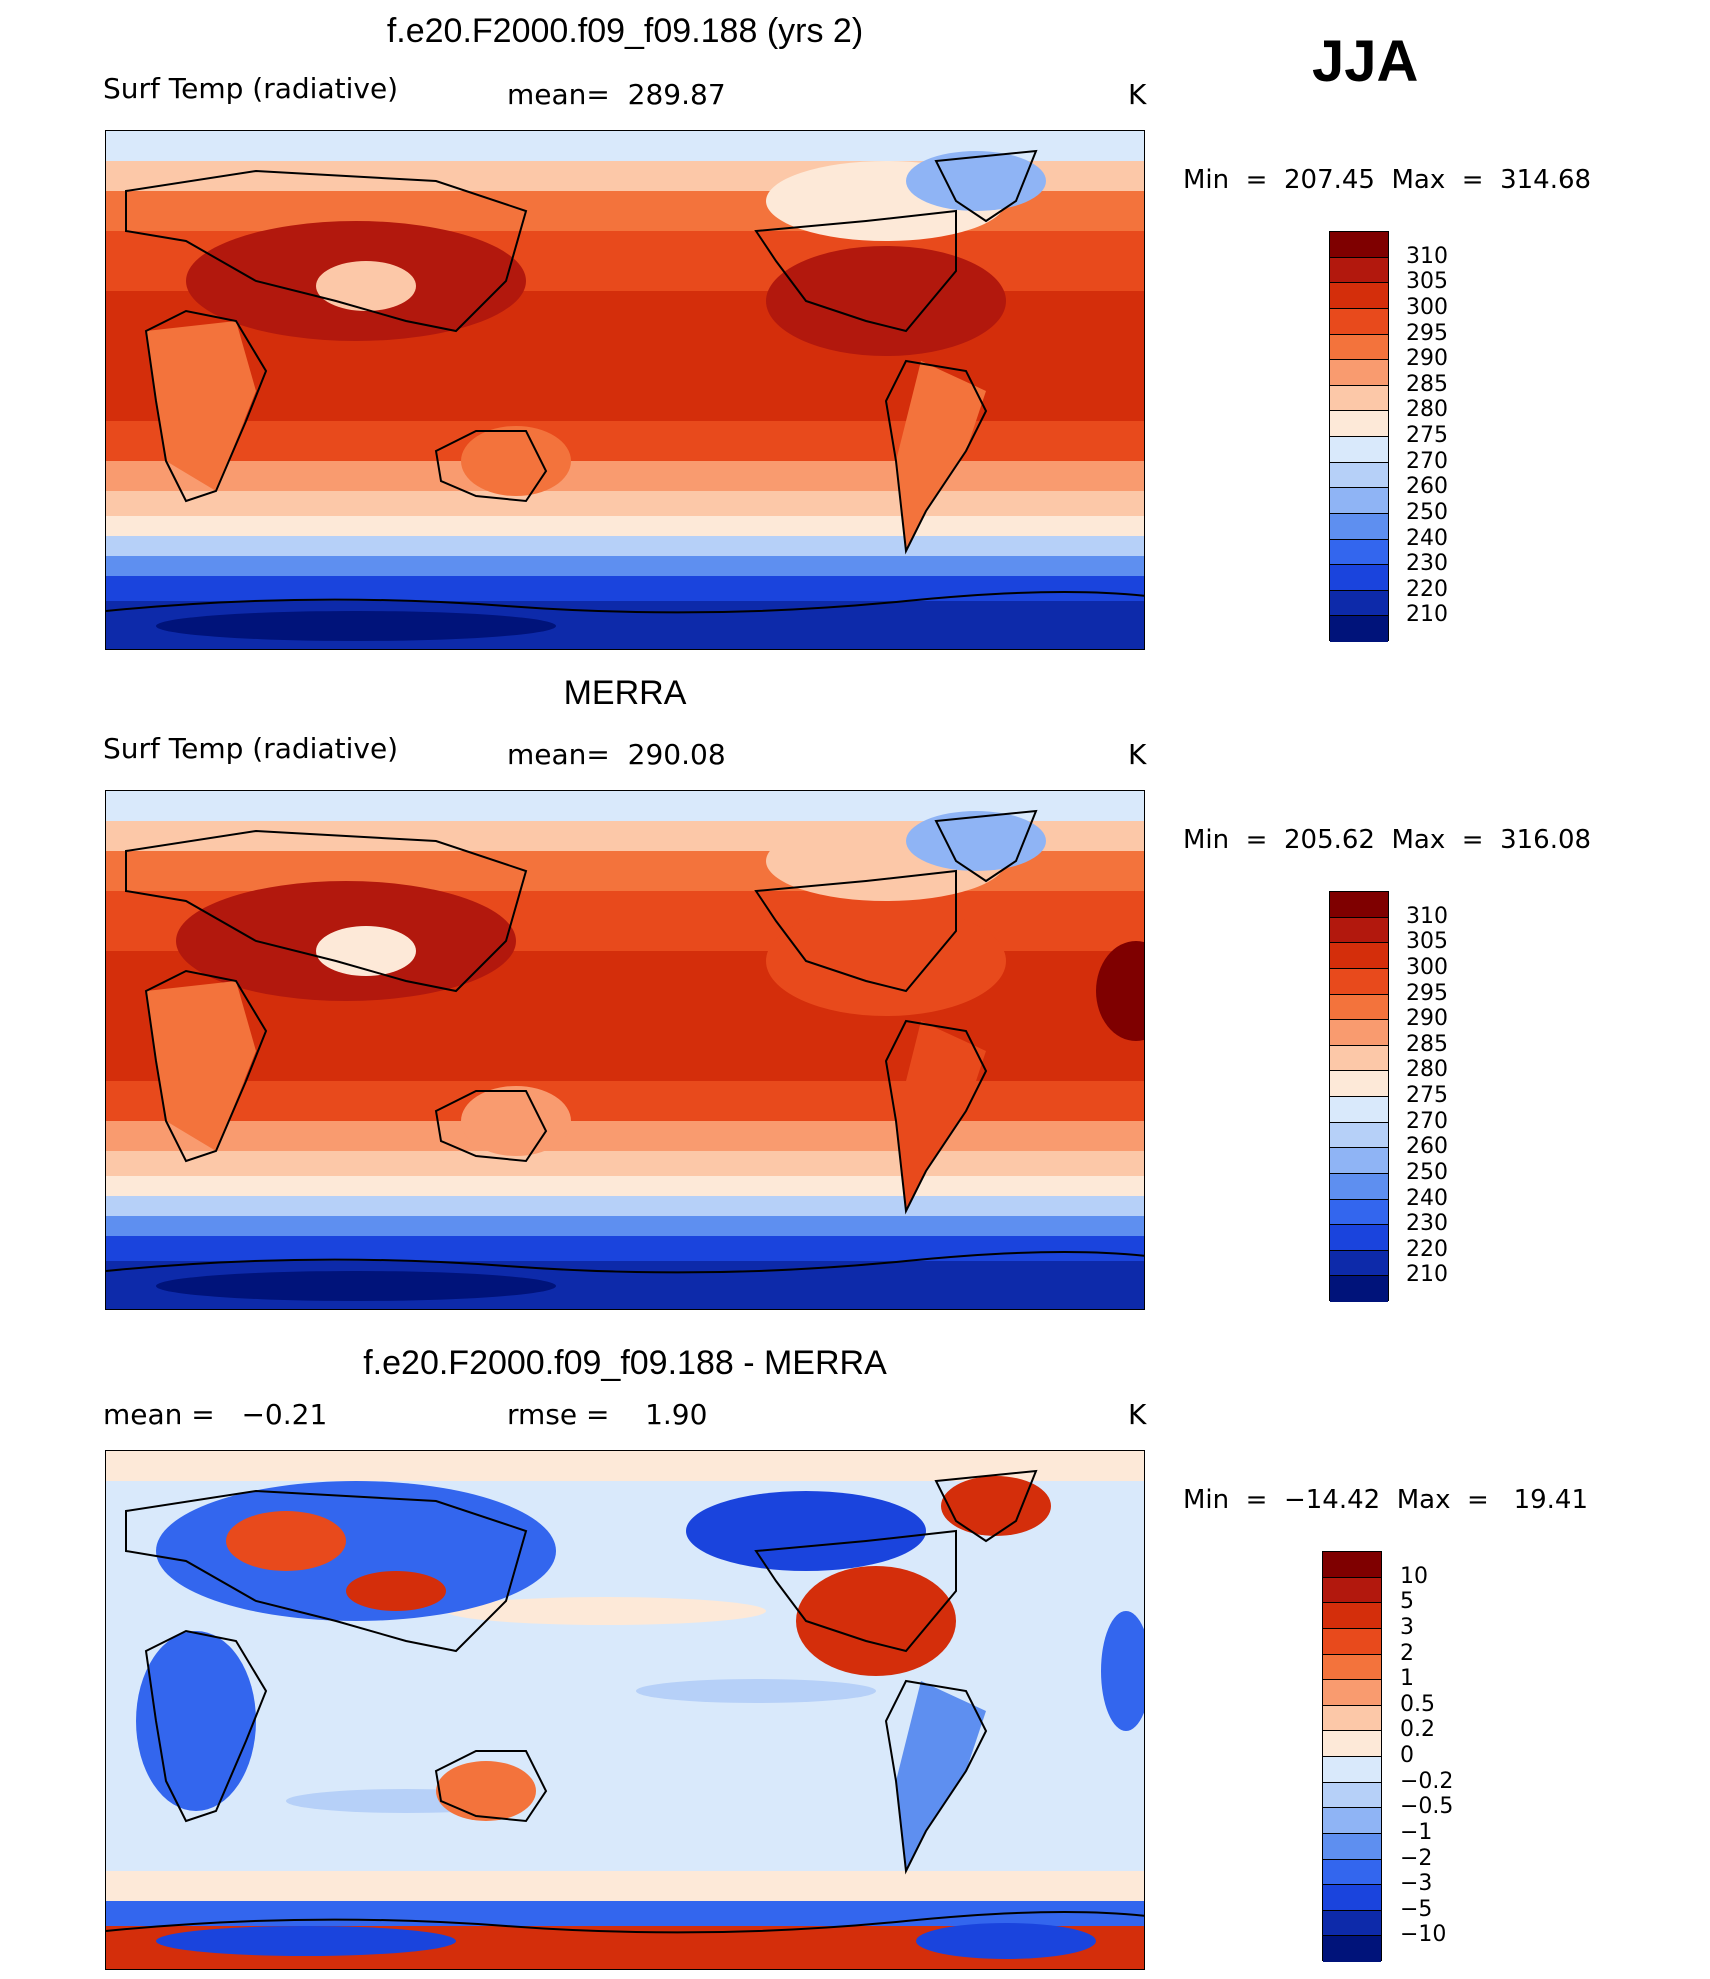 The height and width of the screenshot is (1979, 1710). Describe the element at coordinates (1386, 1500) in the screenshot. I see `panel-3-minmax: Min = −14.42 Max = 19.41` at that location.